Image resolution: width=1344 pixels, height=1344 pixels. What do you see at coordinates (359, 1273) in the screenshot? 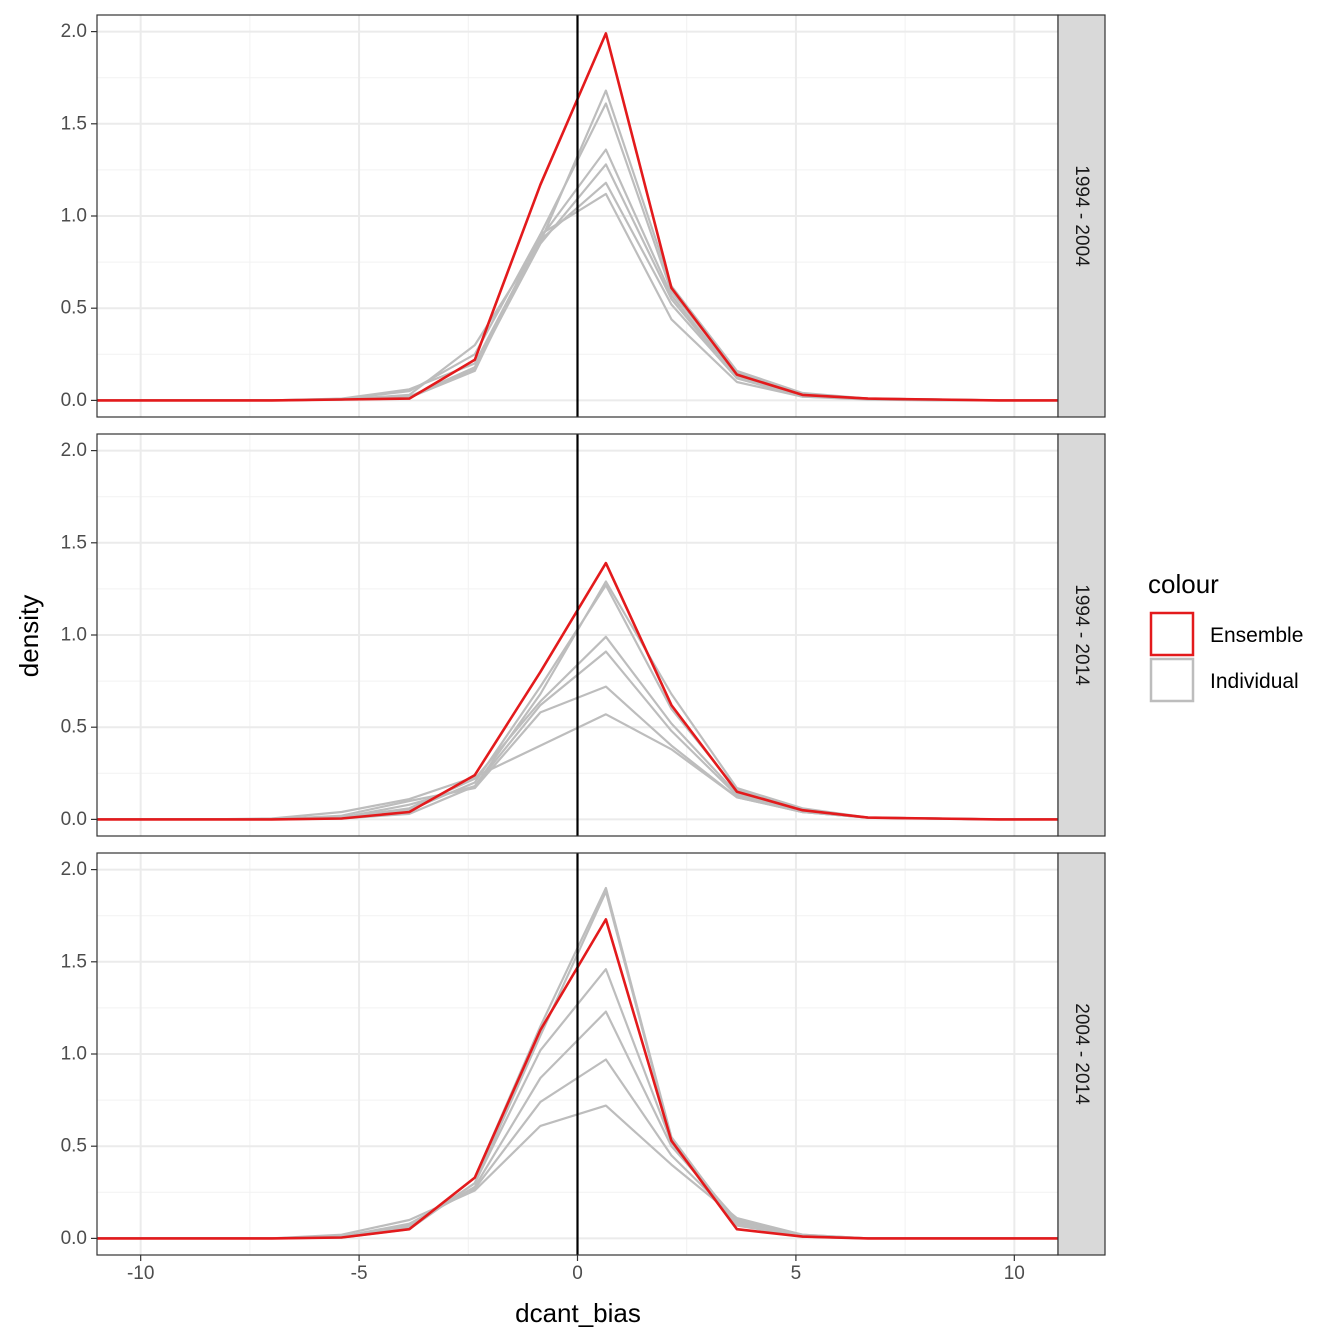
I see `x-tick-label: -5` at bounding box center [359, 1273].